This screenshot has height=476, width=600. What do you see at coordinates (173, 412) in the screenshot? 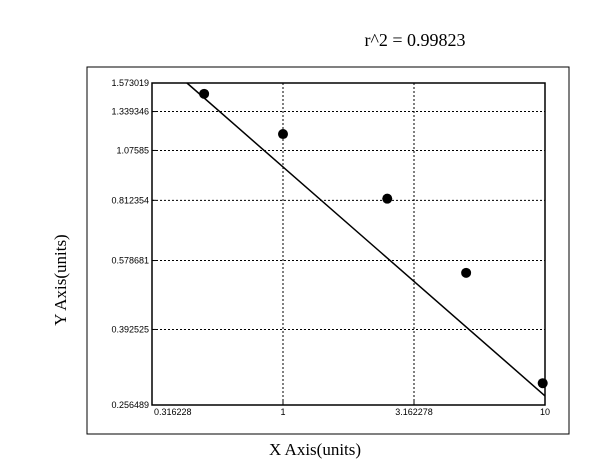
I see `x-tick-label: 0.316228` at bounding box center [173, 412].